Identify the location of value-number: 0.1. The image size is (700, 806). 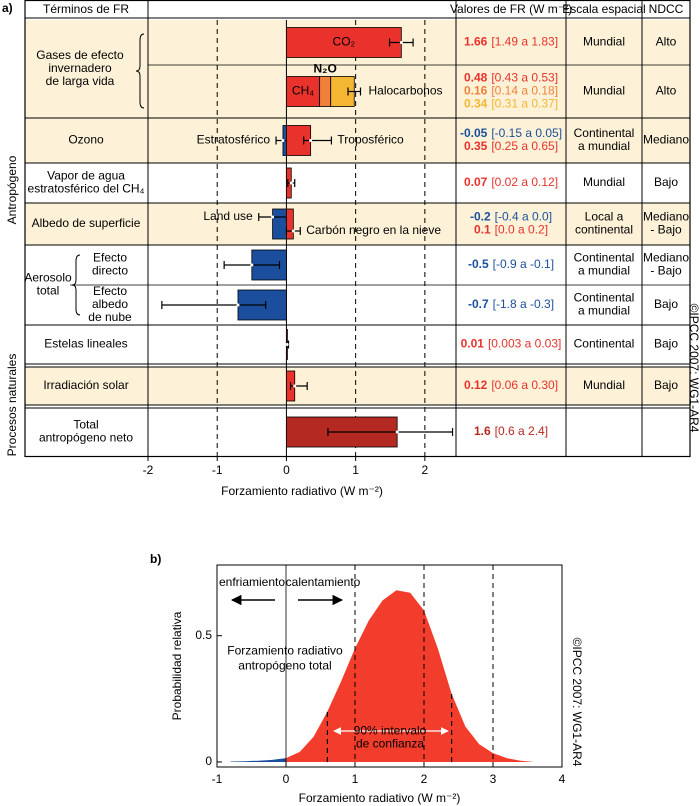
(482, 230).